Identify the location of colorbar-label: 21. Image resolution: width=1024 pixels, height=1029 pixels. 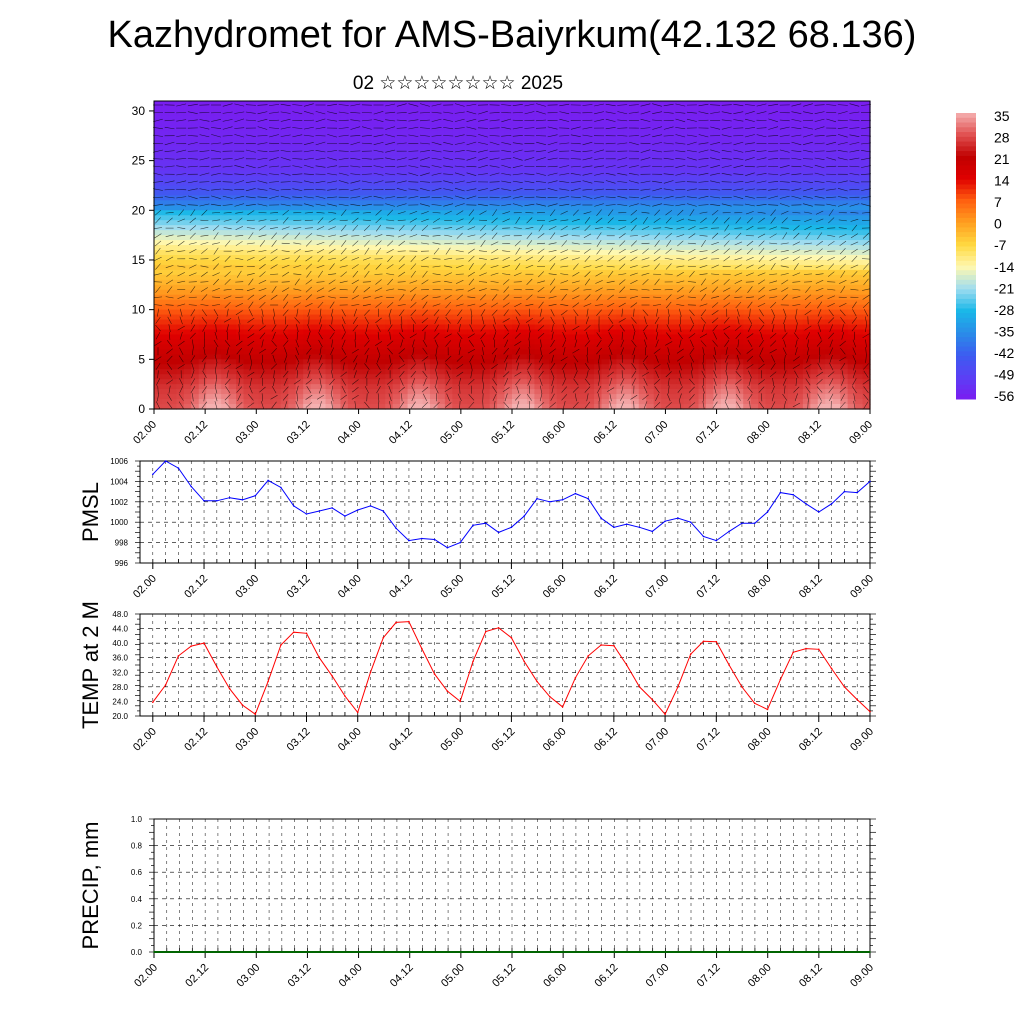
(1002, 159).